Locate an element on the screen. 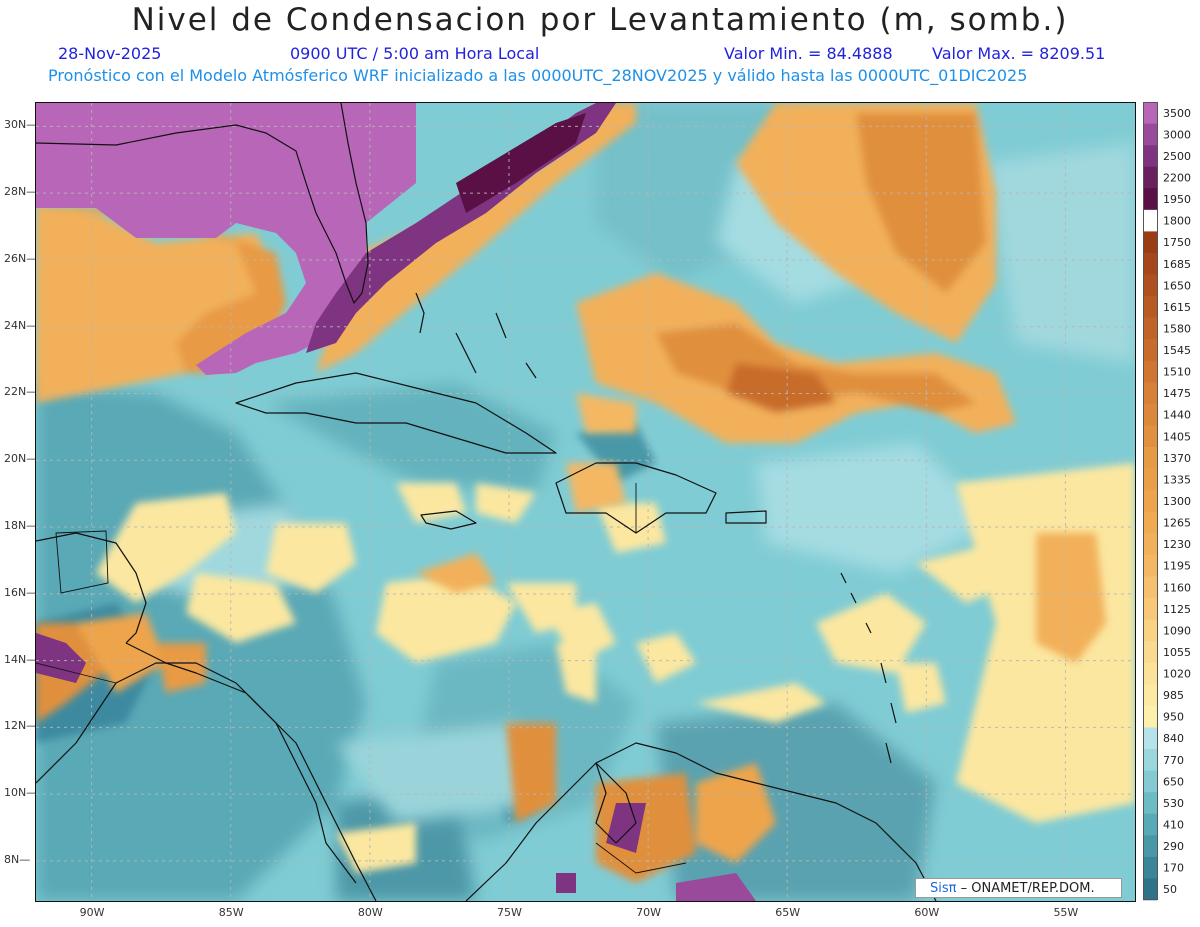  lon-label: 90W is located at coordinates (92, 912).